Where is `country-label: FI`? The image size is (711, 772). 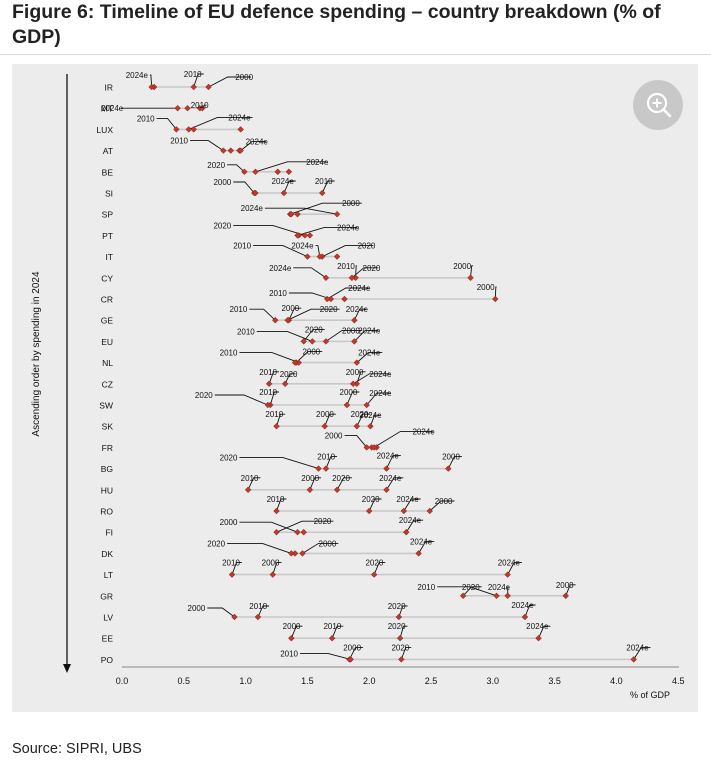 country-label: FI is located at coordinates (109, 533).